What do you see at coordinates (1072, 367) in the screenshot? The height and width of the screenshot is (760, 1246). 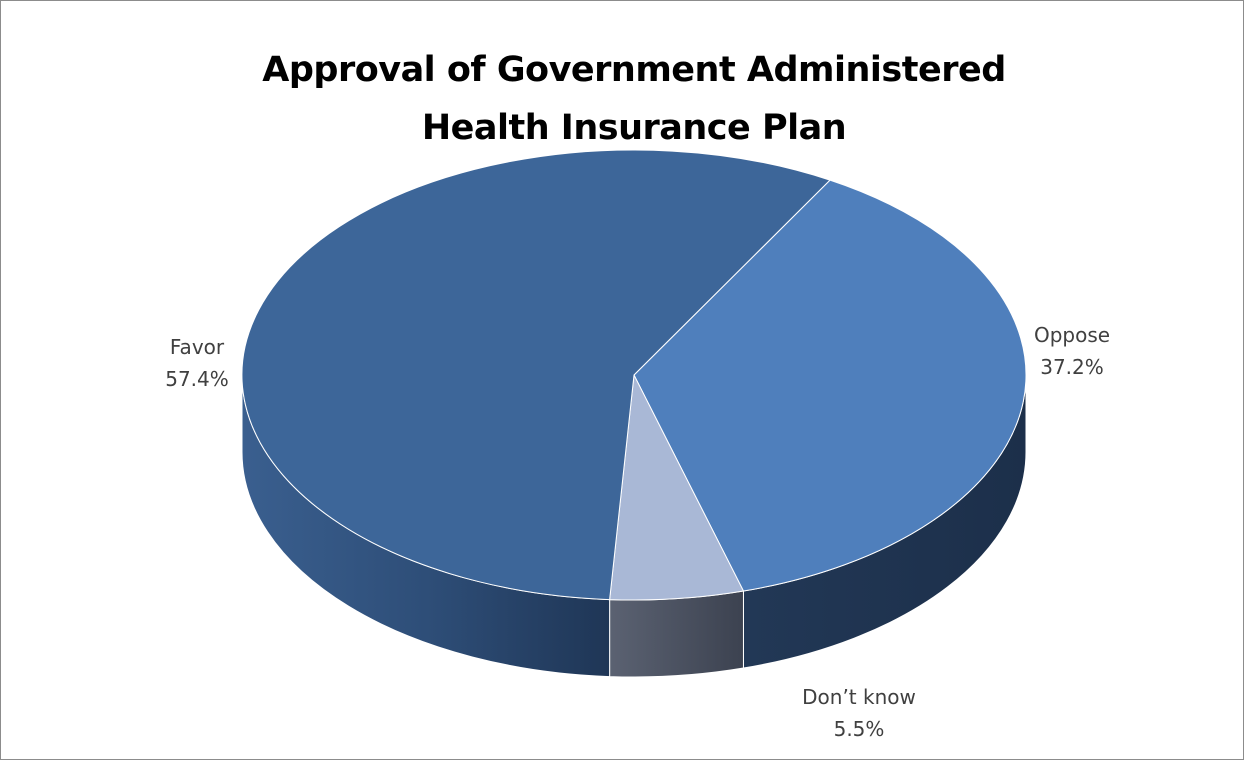 I see `slice-value-oppose: 37.2%` at bounding box center [1072, 367].